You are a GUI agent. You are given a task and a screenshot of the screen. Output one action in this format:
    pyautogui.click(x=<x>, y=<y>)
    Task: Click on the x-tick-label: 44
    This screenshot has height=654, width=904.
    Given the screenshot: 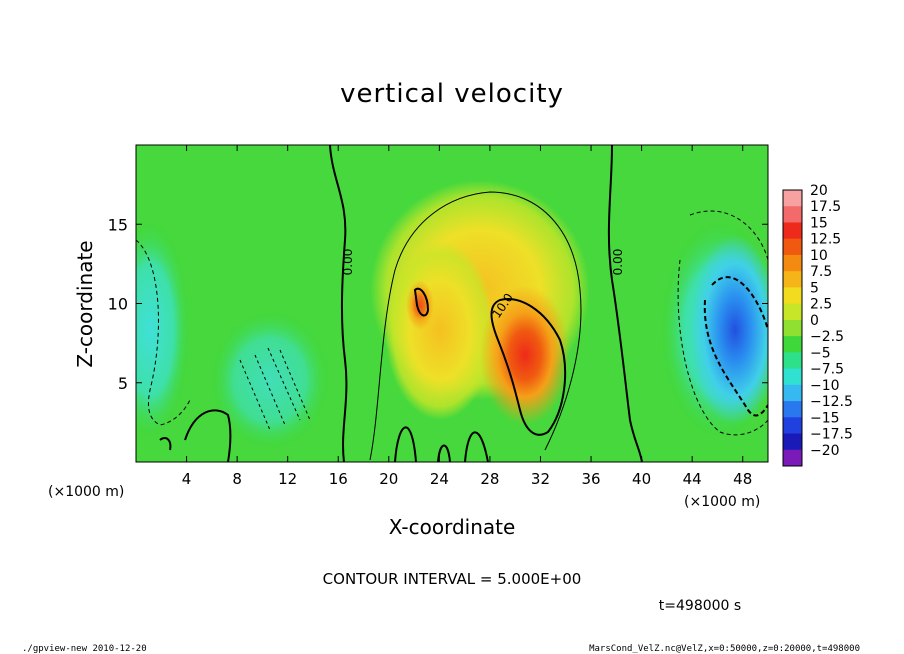 What is the action you would take?
    pyautogui.click(x=692, y=479)
    